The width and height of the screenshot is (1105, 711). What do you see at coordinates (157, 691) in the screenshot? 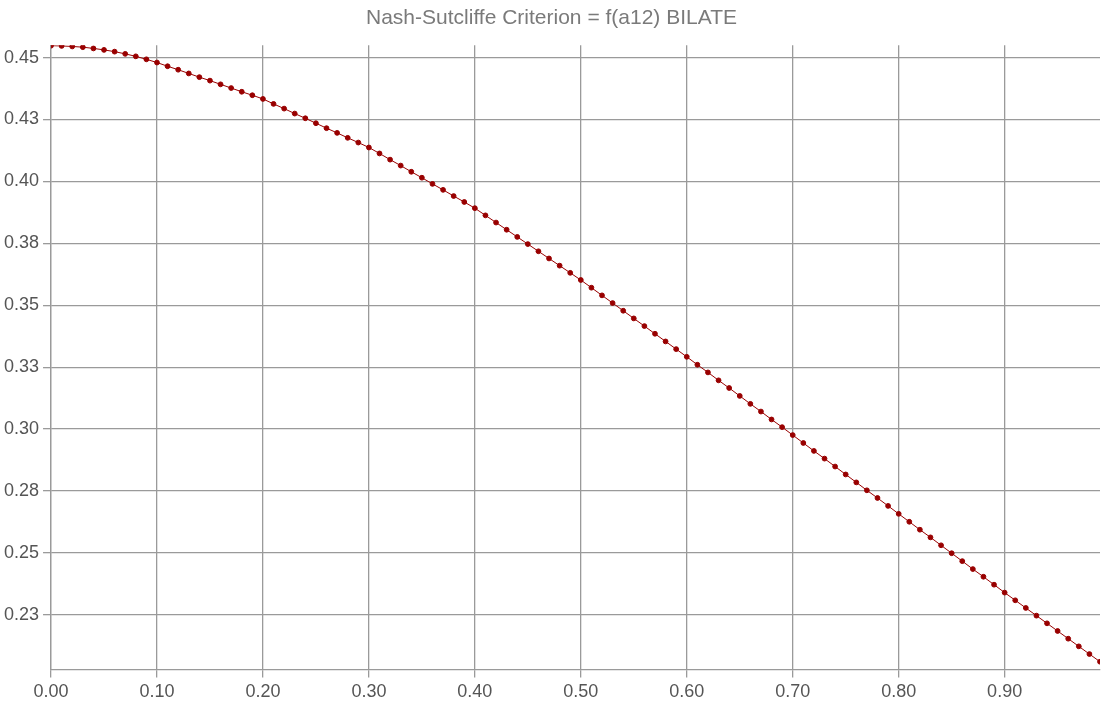
I see `x-tick-label: 0.10` at bounding box center [157, 691].